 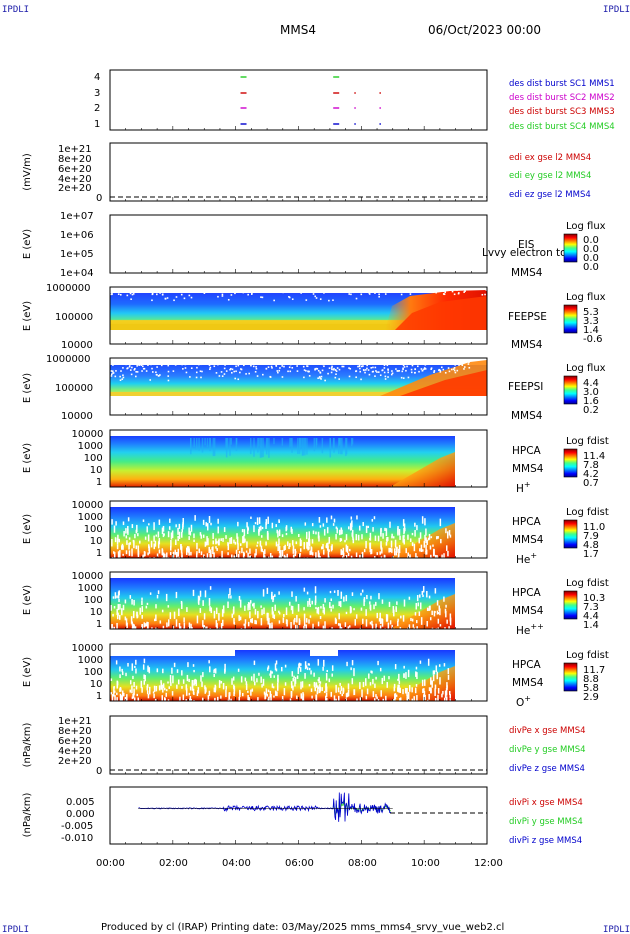 I want to click on colorbar-value: 7.8, so click(x=591, y=465).